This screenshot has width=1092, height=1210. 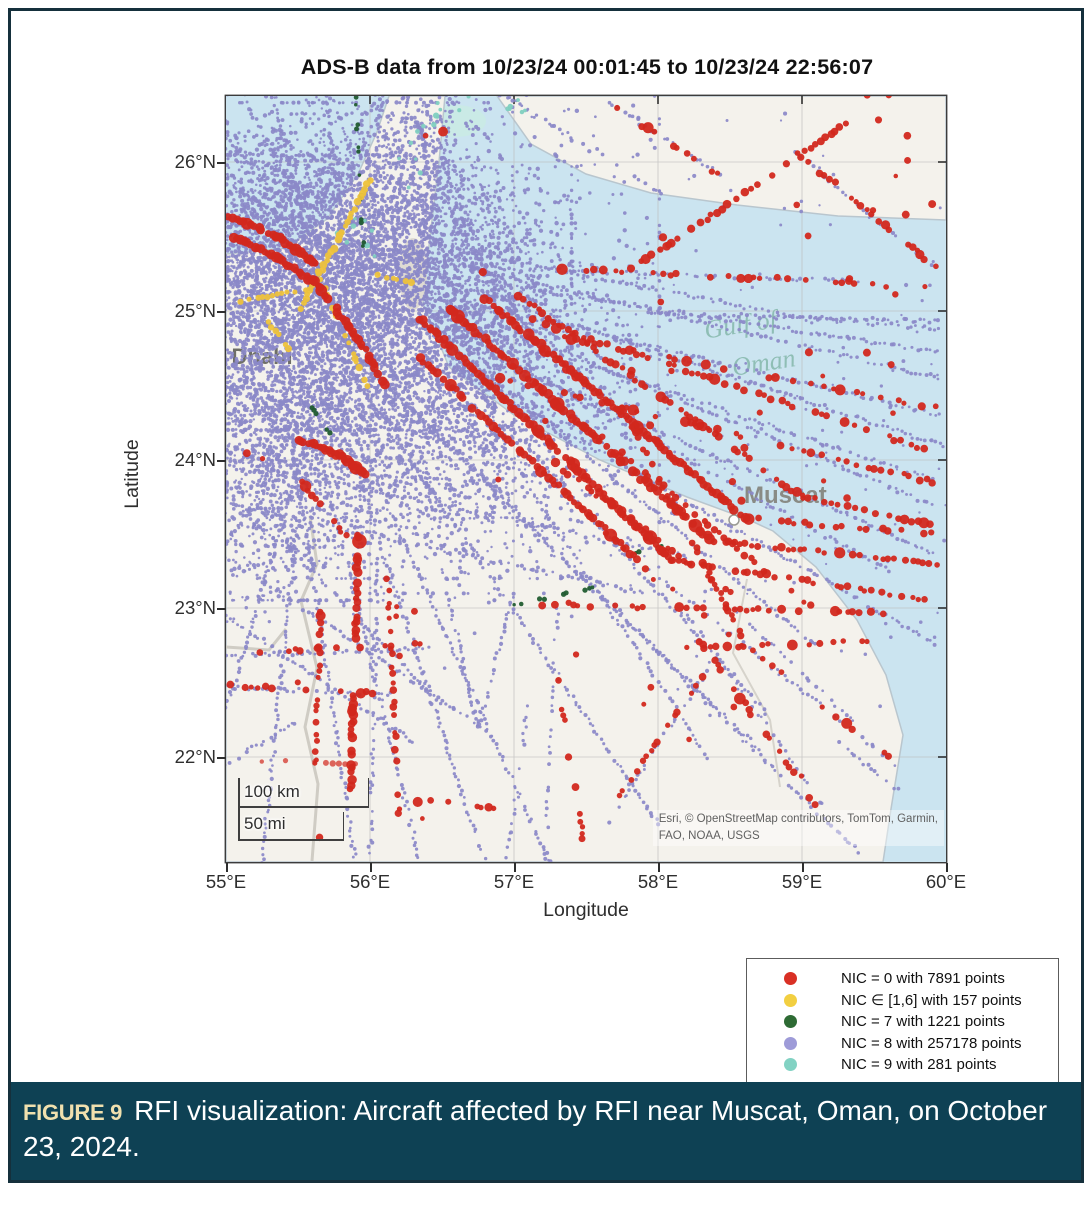 What do you see at coordinates (226, 881) in the screenshot?
I see `x-tick-label: 55°E` at bounding box center [226, 881].